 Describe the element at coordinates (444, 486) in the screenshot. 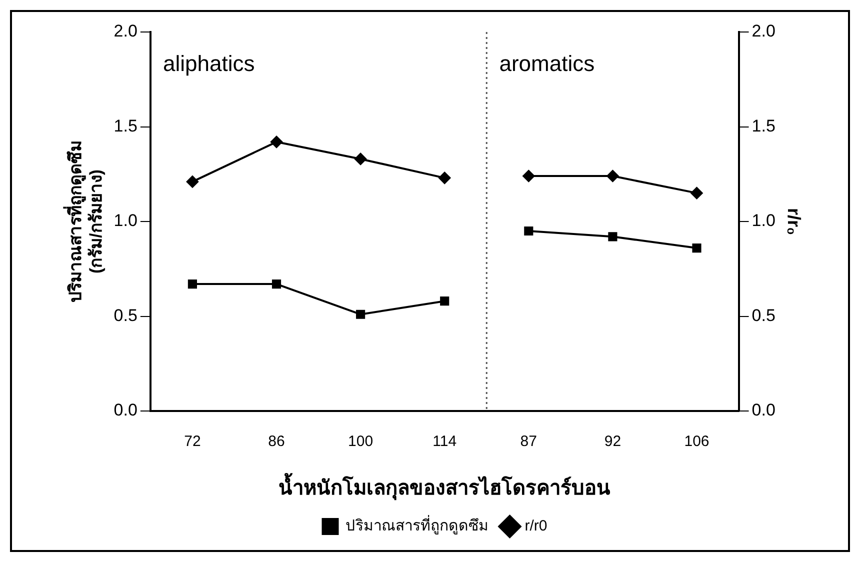

I see `x-axis-title: น้ำหนักโมเลกุลของสารไฮโดรคาร์บอน` at that location.